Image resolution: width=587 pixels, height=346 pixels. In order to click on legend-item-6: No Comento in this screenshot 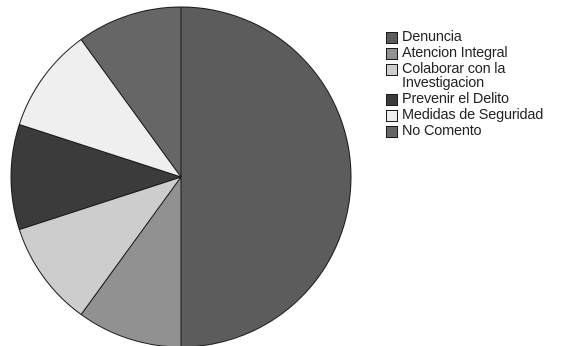, I will do `click(486, 131)`.